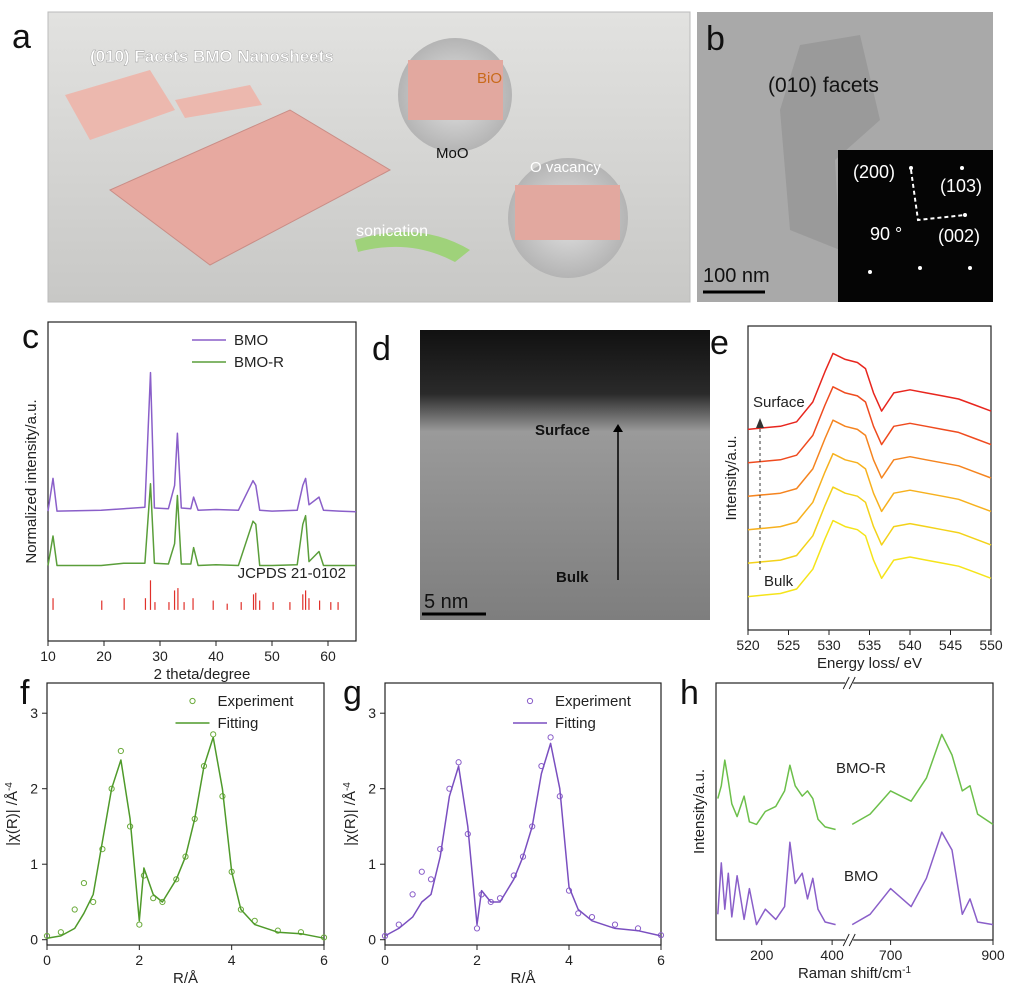 Image resolution: width=1013 pixels, height=1007 pixels. Describe the element at coordinates (593, 701) in the screenshot. I see `legend-label: Experiment` at that location.